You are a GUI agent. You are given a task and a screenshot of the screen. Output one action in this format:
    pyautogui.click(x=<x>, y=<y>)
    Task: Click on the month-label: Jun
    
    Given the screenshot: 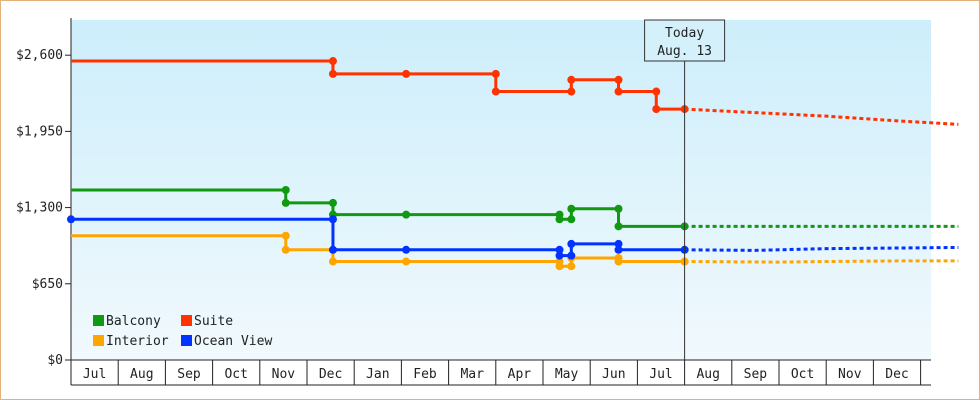 What is the action you would take?
    pyautogui.click(x=613, y=374)
    